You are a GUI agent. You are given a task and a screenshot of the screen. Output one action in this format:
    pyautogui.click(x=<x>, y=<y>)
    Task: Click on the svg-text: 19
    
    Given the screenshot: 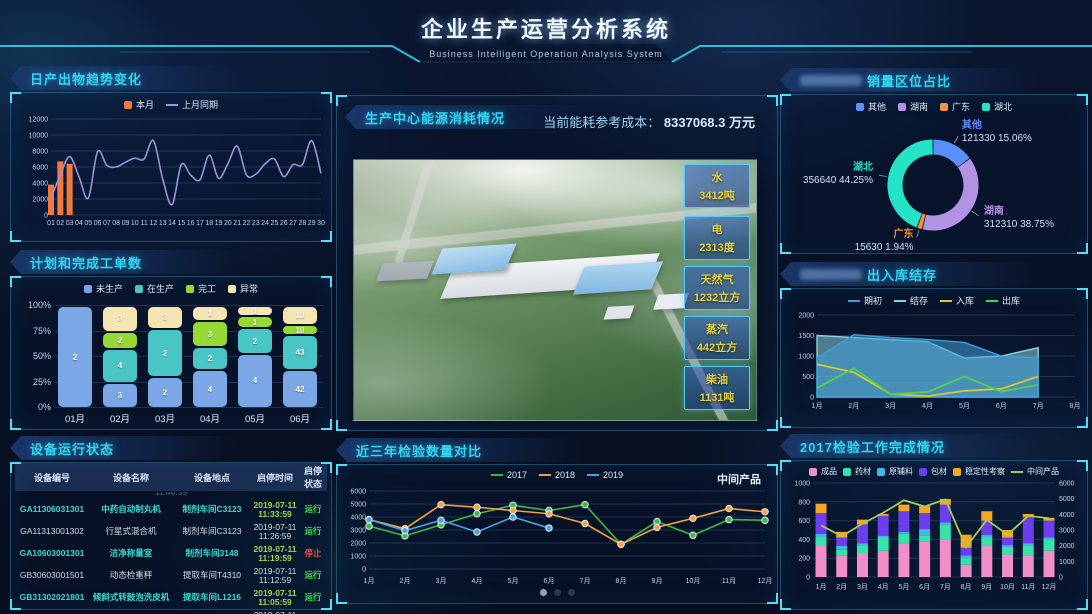 What is the action you would take?
    pyautogui.click(x=219, y=223)
    